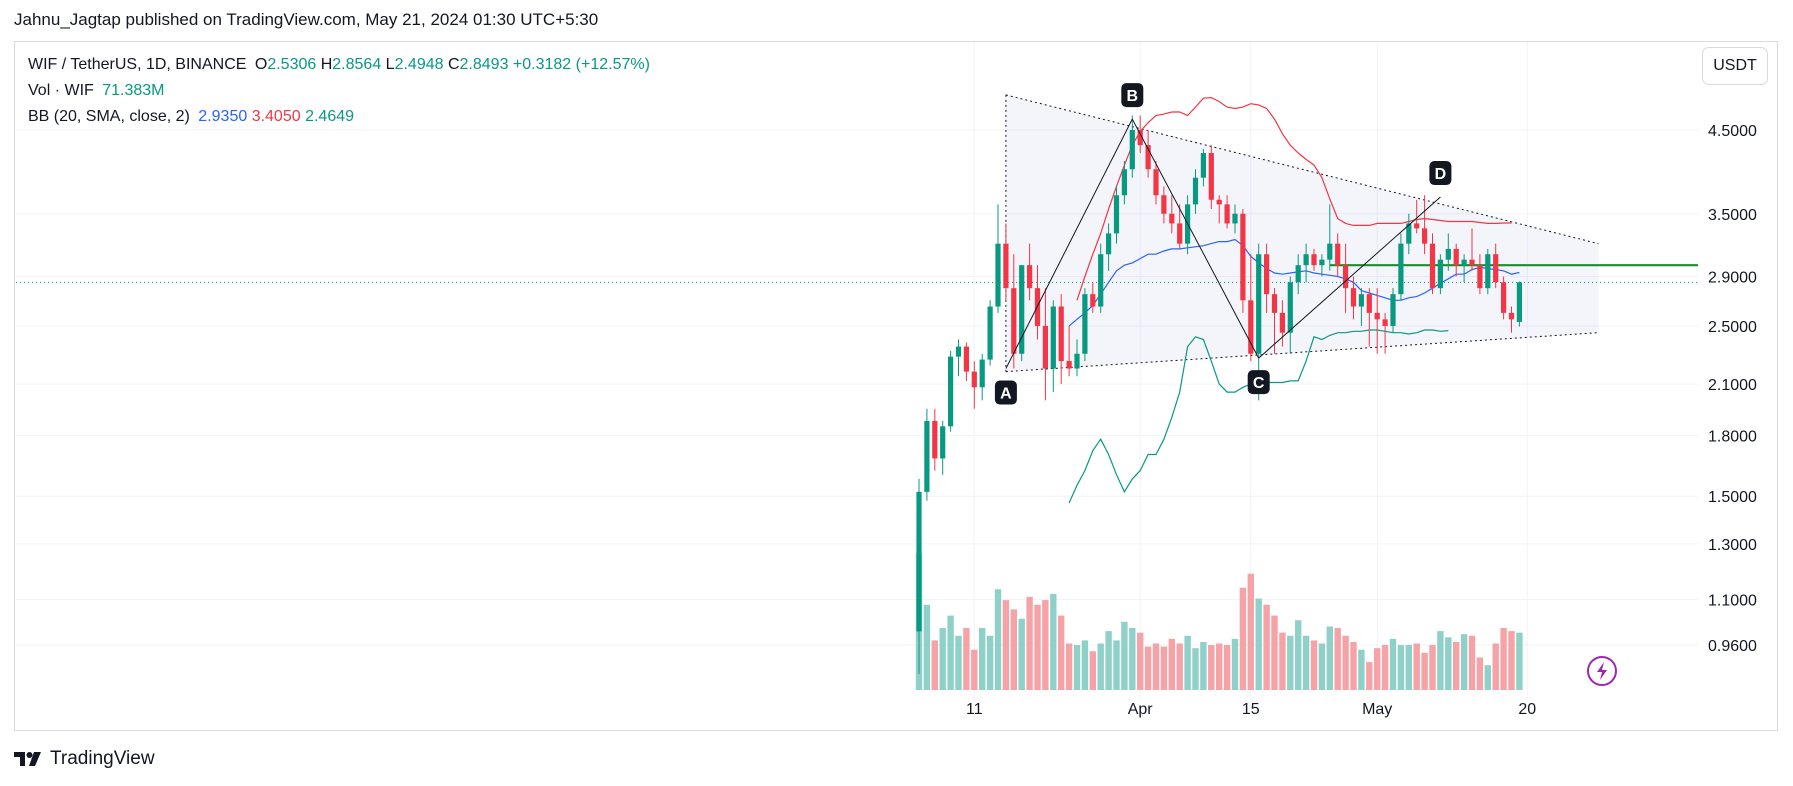 The image size is (1793, 786). Describe the element at coordinates (1302, 352) in the screenshot. I see `triangle-lower-trendline` at that location.